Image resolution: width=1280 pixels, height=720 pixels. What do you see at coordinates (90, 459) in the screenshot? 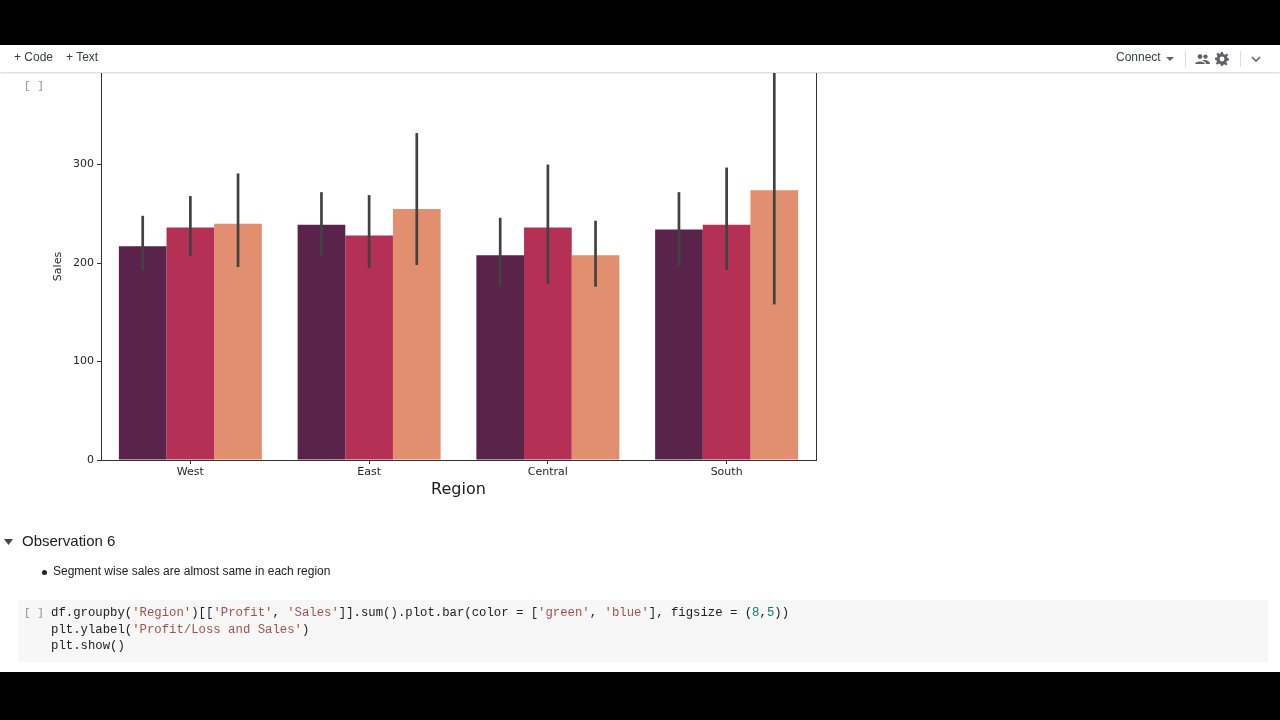
I see `y-tick-label: 0` at bounding box center [90, 459].